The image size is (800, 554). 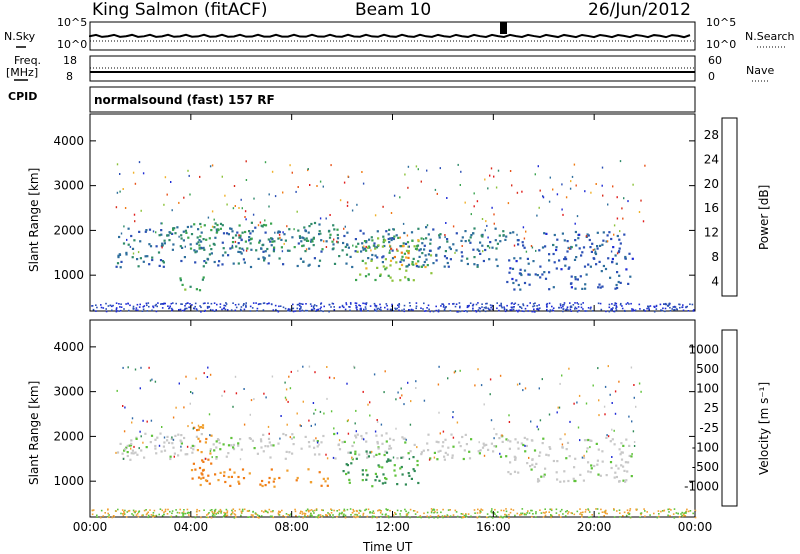 I want to click on power-colorbar-tick: 28, so click(x=711, y=135).